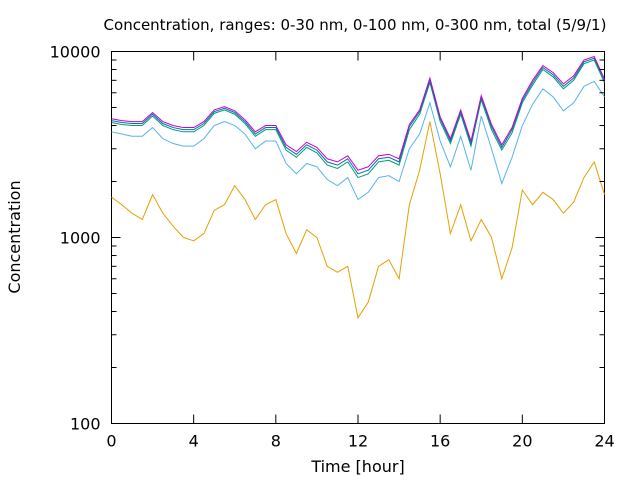  What do you see at coordinates (358, 441) in the screenshot?
I see `x-tick-label: 12` at bounding box center [358, 441].